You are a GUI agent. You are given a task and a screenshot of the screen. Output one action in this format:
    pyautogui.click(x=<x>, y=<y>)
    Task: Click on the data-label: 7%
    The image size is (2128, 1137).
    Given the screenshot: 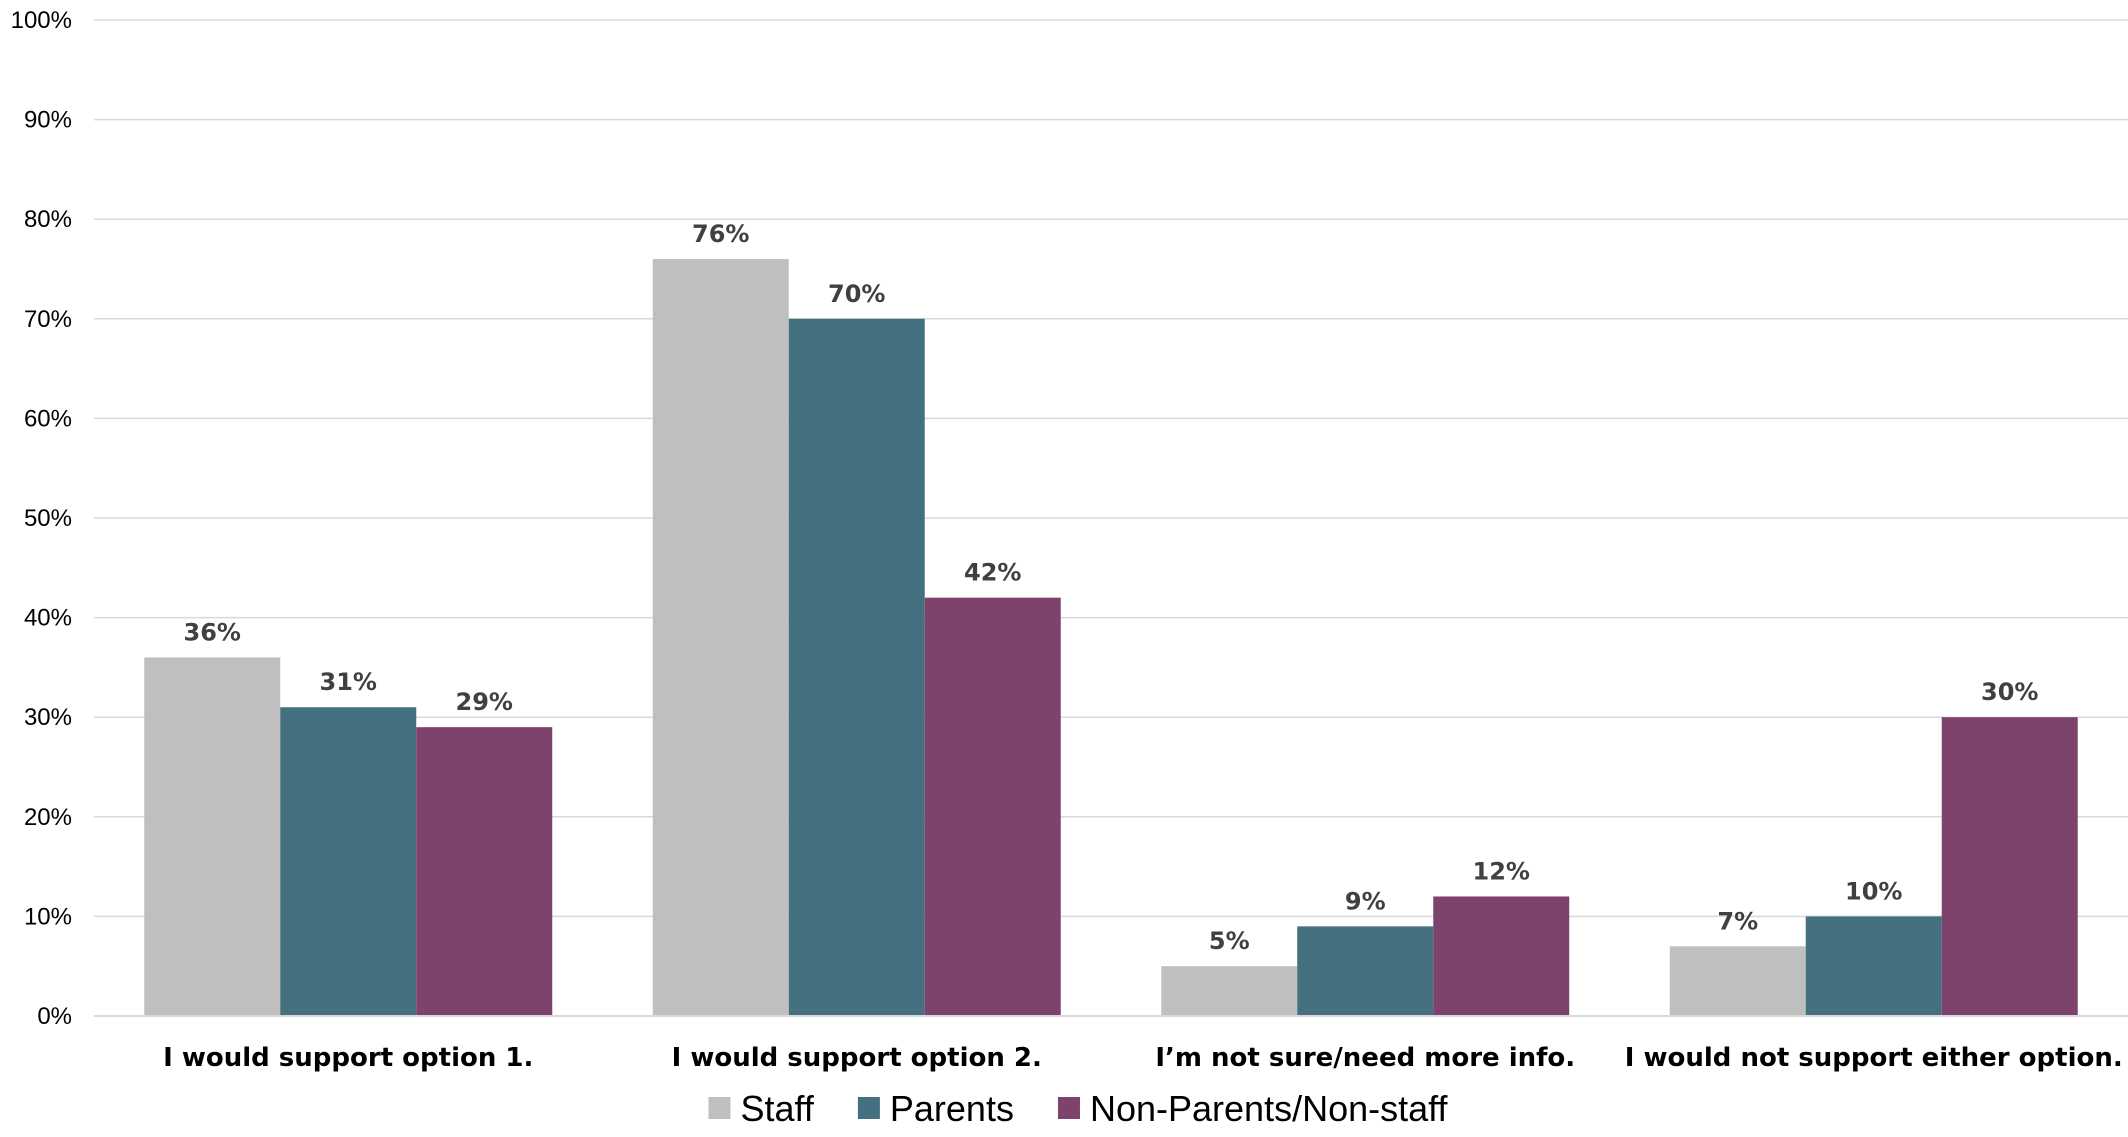 What is the action you would take?
    pyautogui.click(x=1737, y=921)
    